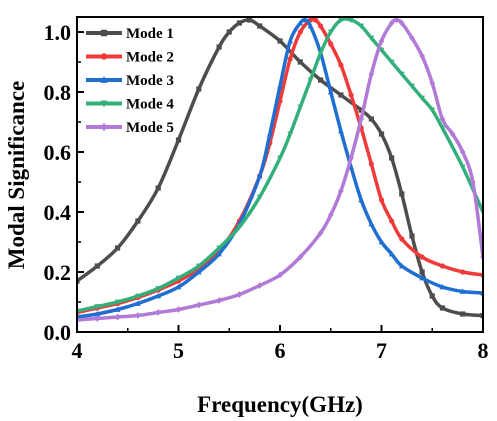 The height and width of the screenshot is (421, 497). I want to click on legend-item-5: Mode 5, so click(130, 128).